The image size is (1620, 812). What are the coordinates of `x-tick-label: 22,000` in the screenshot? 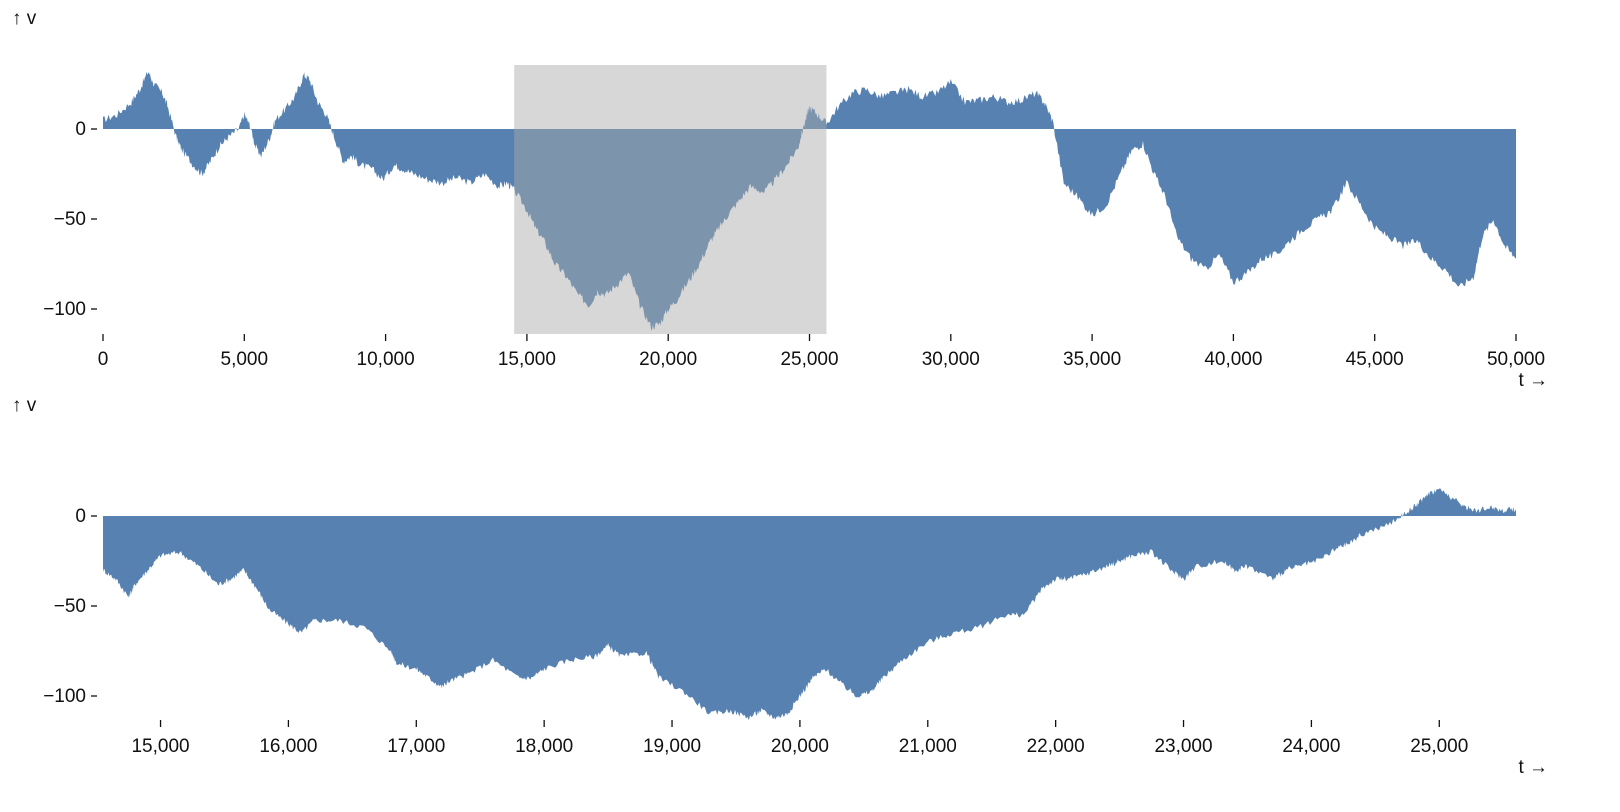 It's located at (1056, 746).